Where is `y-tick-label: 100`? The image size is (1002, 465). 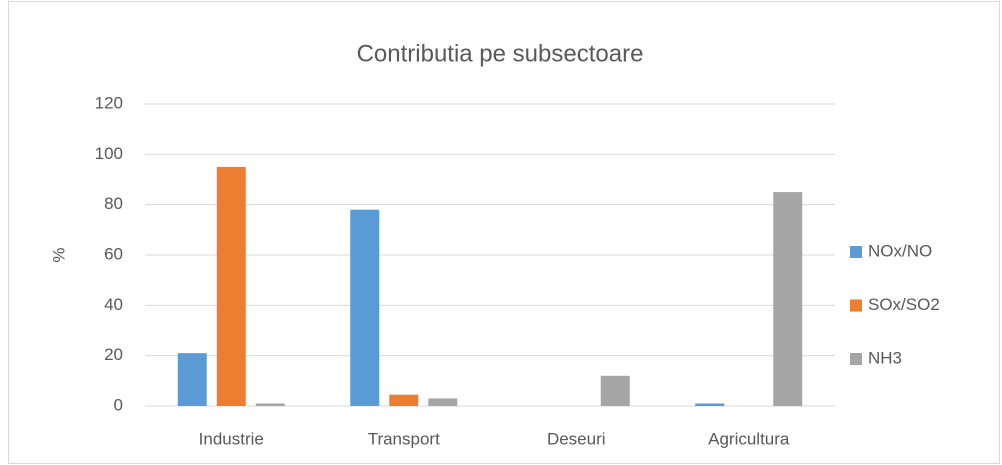
y-tick-label: 100 is located at coordinates (109, 153).